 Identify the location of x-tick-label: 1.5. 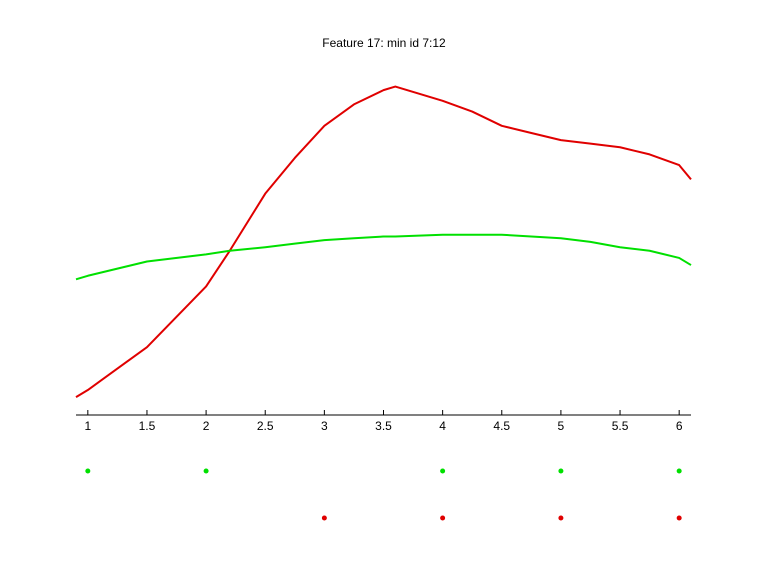
(147, 426).